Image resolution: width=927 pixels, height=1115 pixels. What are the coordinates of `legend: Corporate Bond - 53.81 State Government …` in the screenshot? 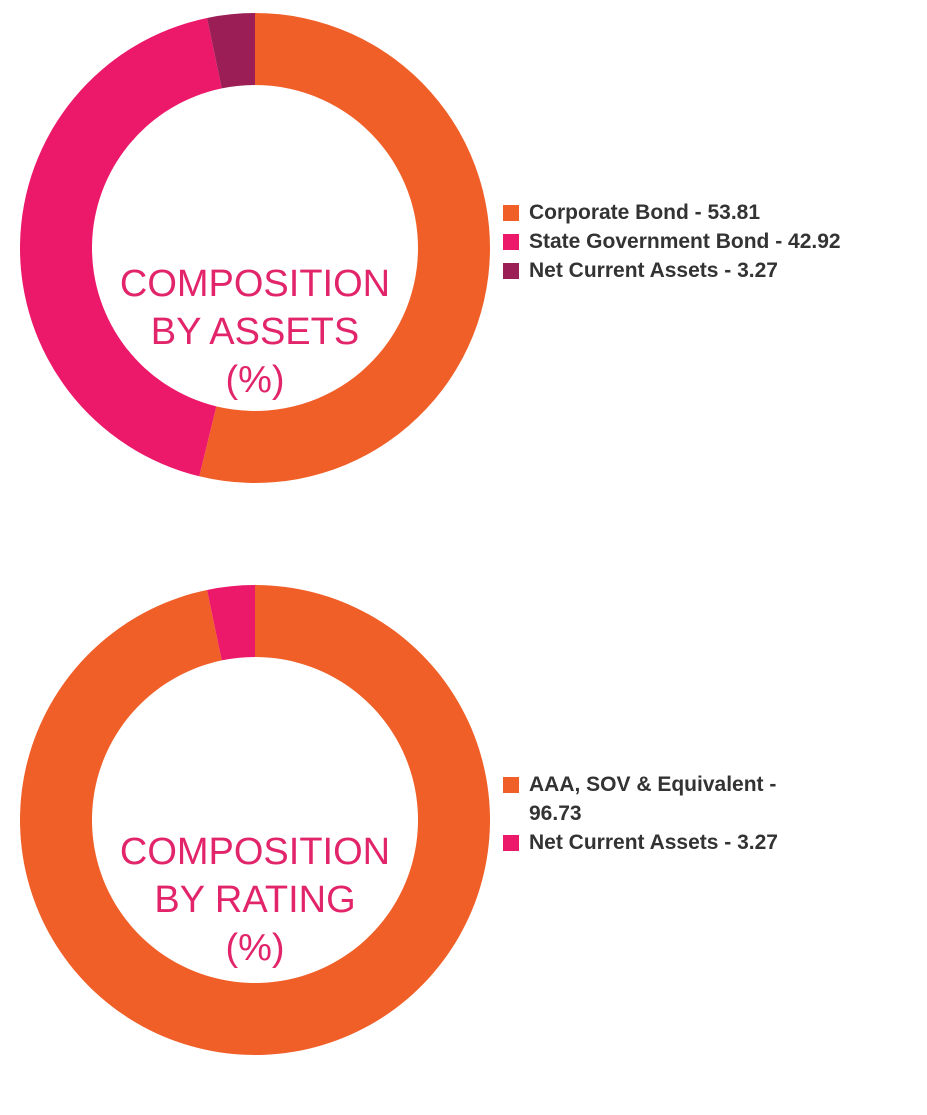 It's located at (693, 241).